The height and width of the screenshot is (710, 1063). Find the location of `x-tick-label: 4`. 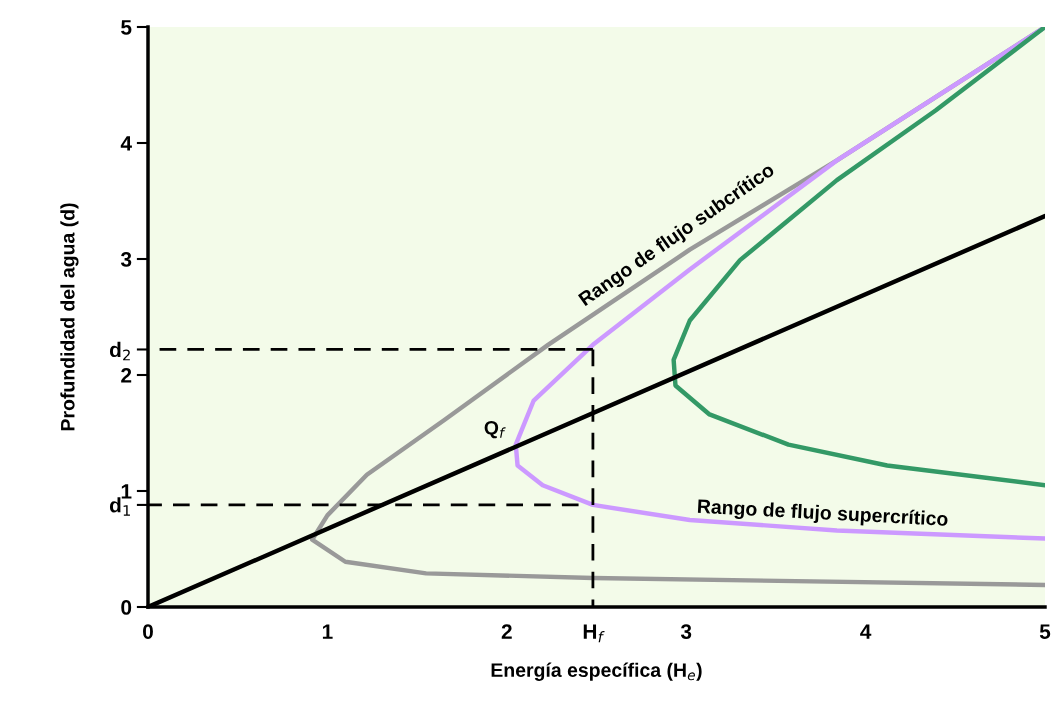

x-tick-label: 4 is located at coordinates (866, 631).